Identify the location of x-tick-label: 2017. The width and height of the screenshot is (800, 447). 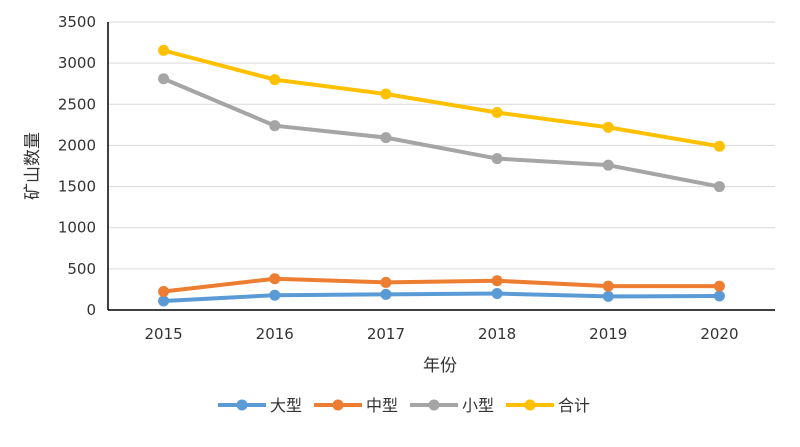
(386, 334).